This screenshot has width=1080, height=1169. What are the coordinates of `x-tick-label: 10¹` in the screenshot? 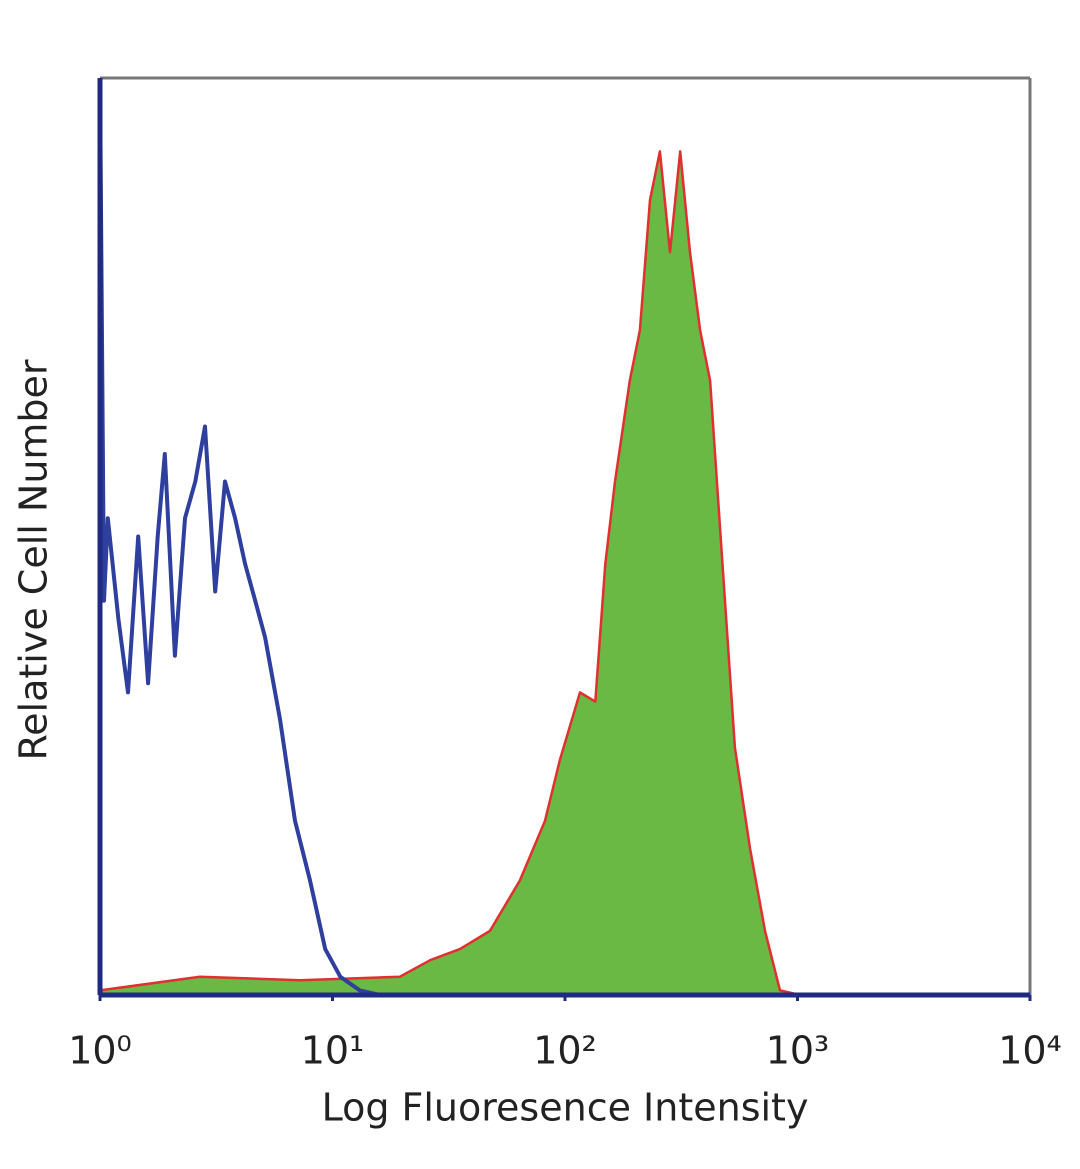 It's located at (333, 1051).